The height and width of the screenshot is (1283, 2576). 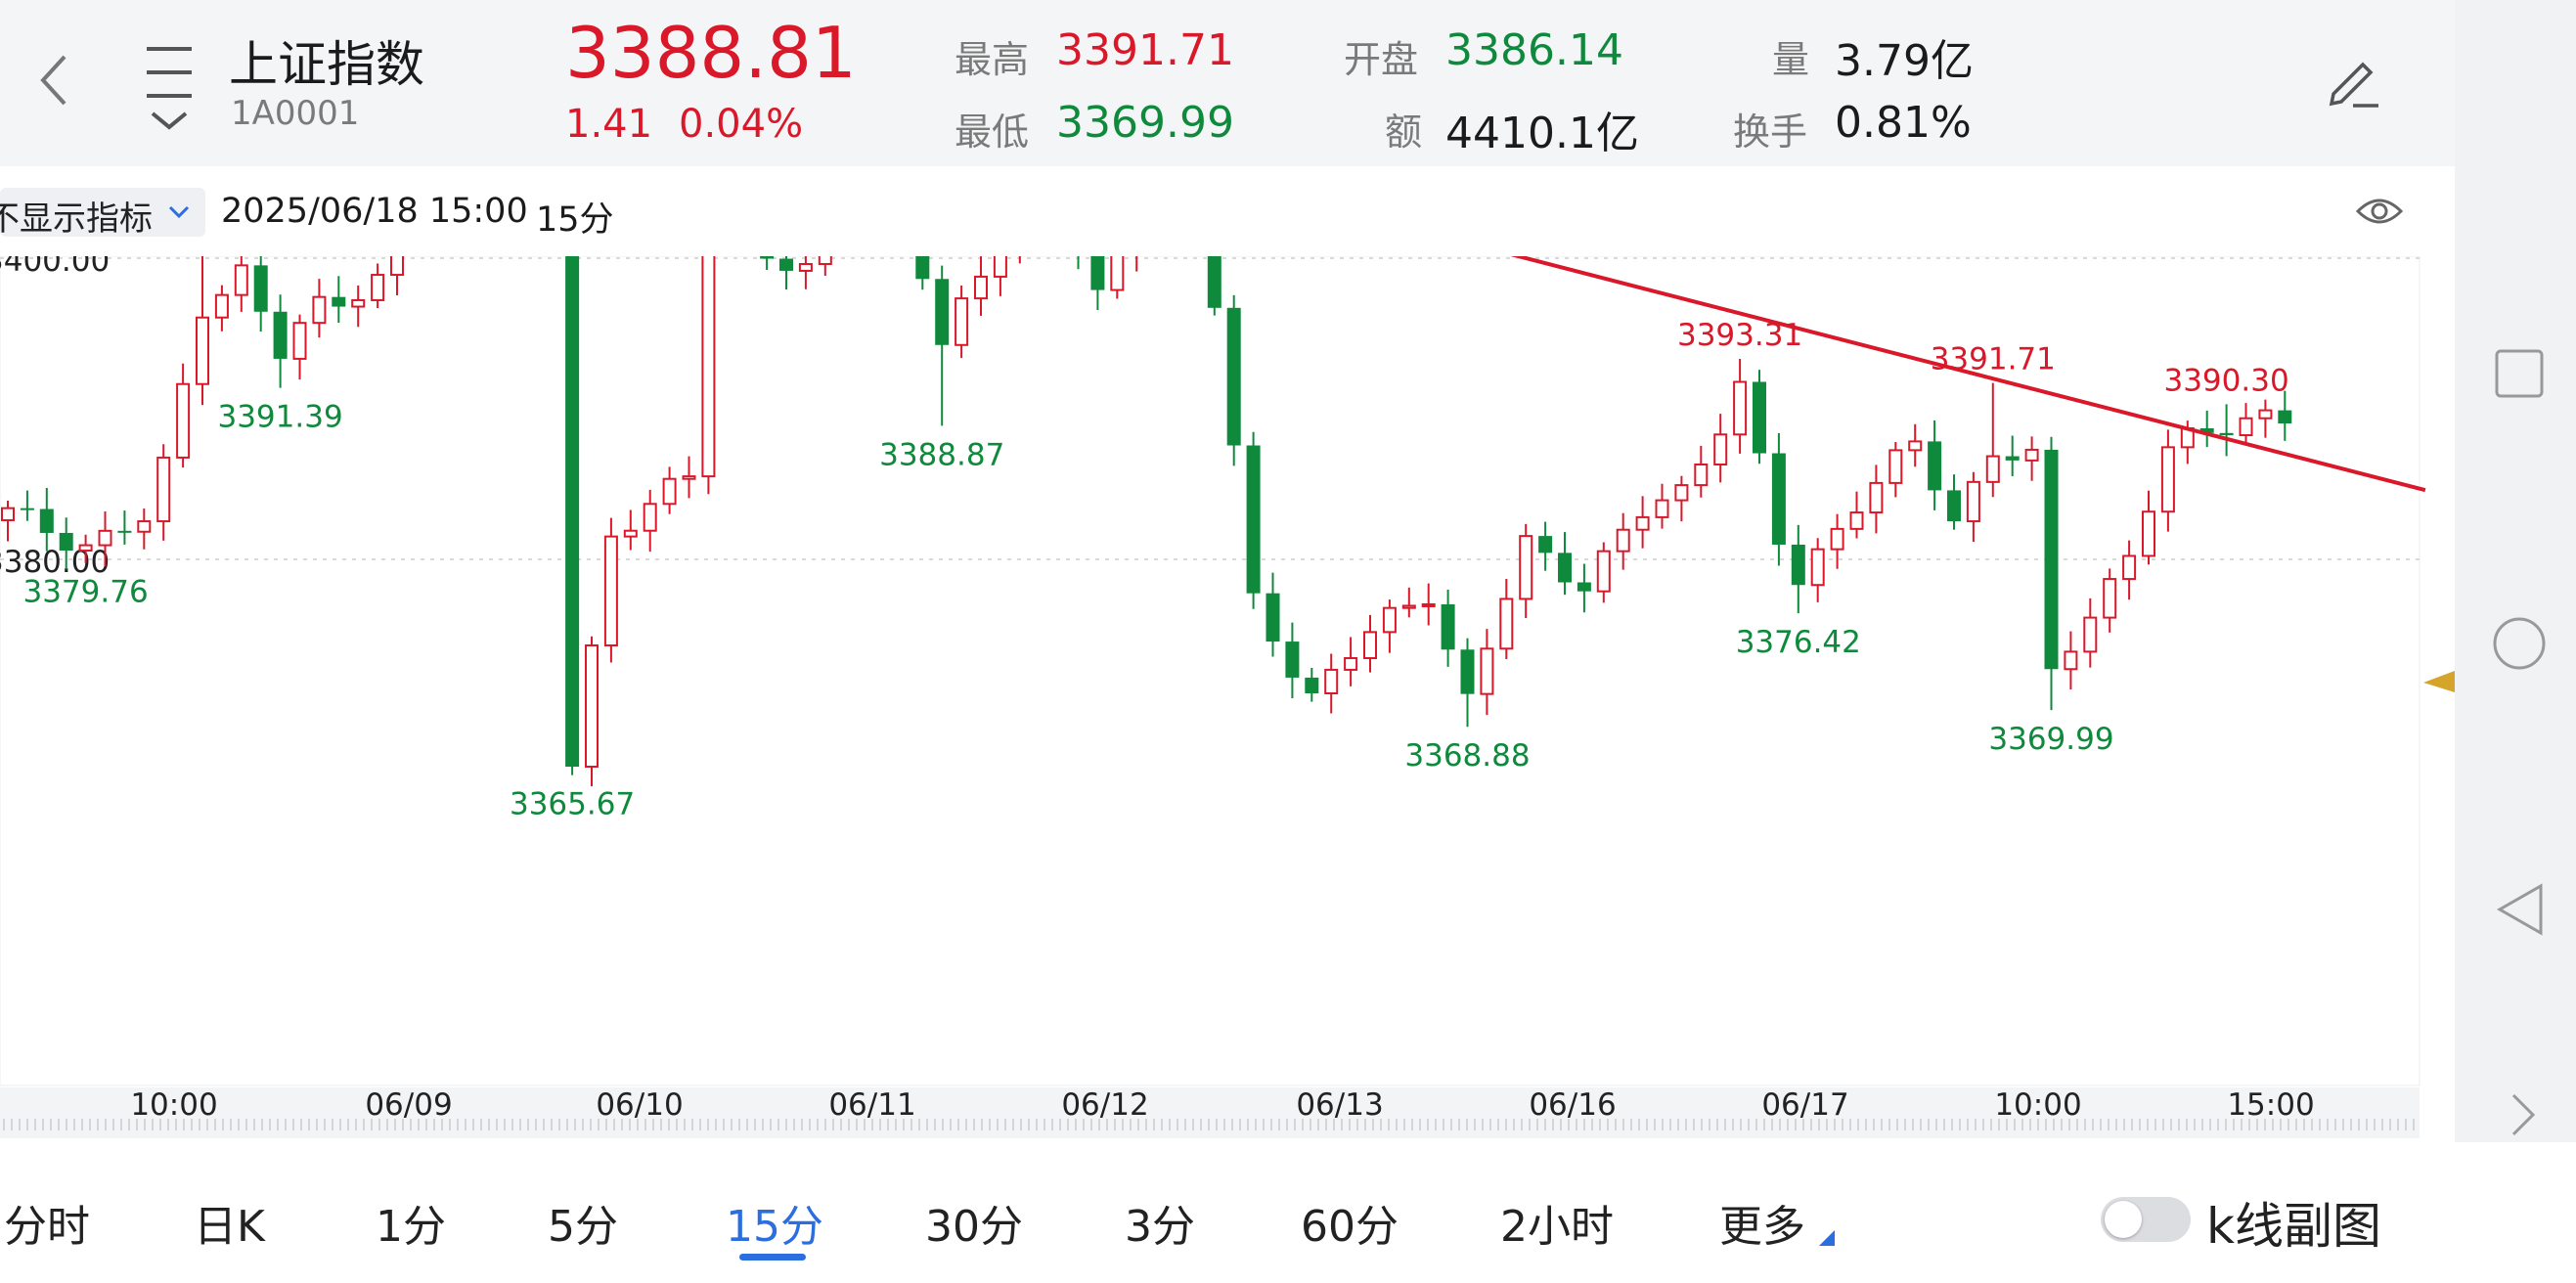 I want to click on tab-5: 30分, so click(x=974, y=1227).